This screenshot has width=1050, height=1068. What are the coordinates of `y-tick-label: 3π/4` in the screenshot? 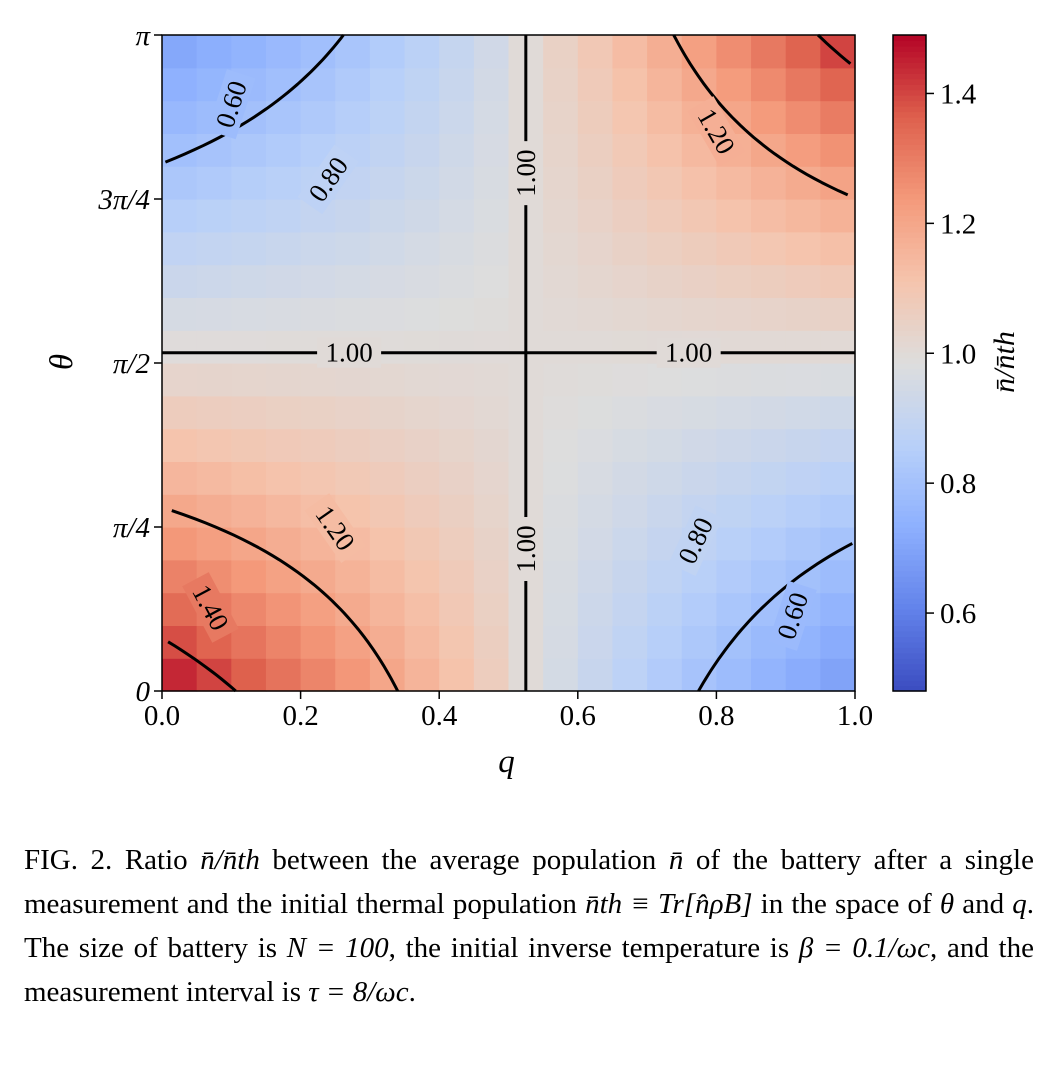 It's located at (123, 200).